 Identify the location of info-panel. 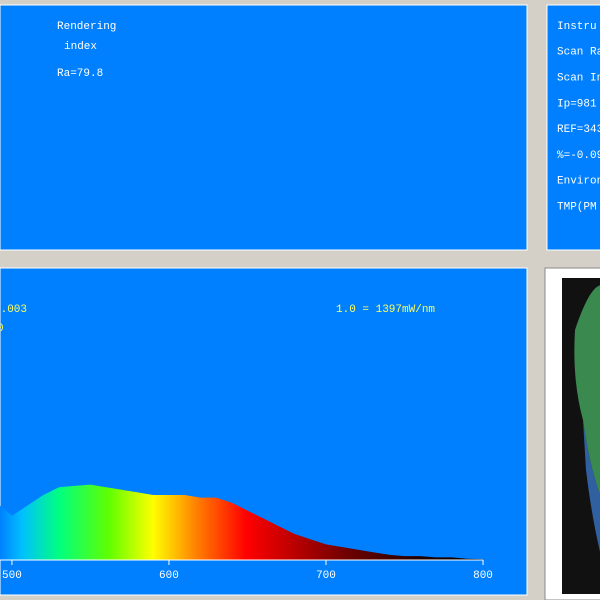
(573, 127).